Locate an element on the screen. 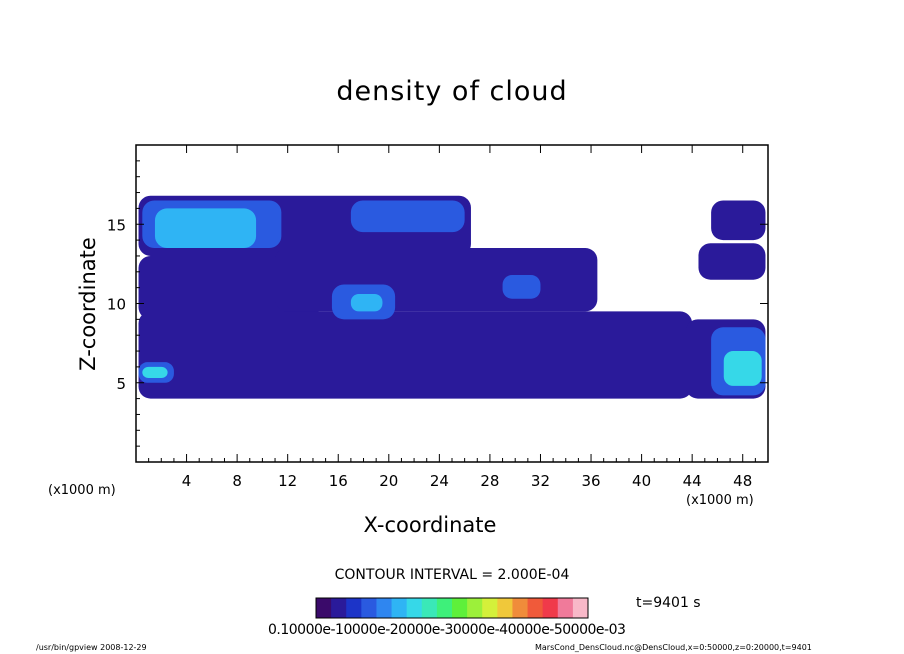  y-tick-label-5: 5 is located at coordinates (121, 384).